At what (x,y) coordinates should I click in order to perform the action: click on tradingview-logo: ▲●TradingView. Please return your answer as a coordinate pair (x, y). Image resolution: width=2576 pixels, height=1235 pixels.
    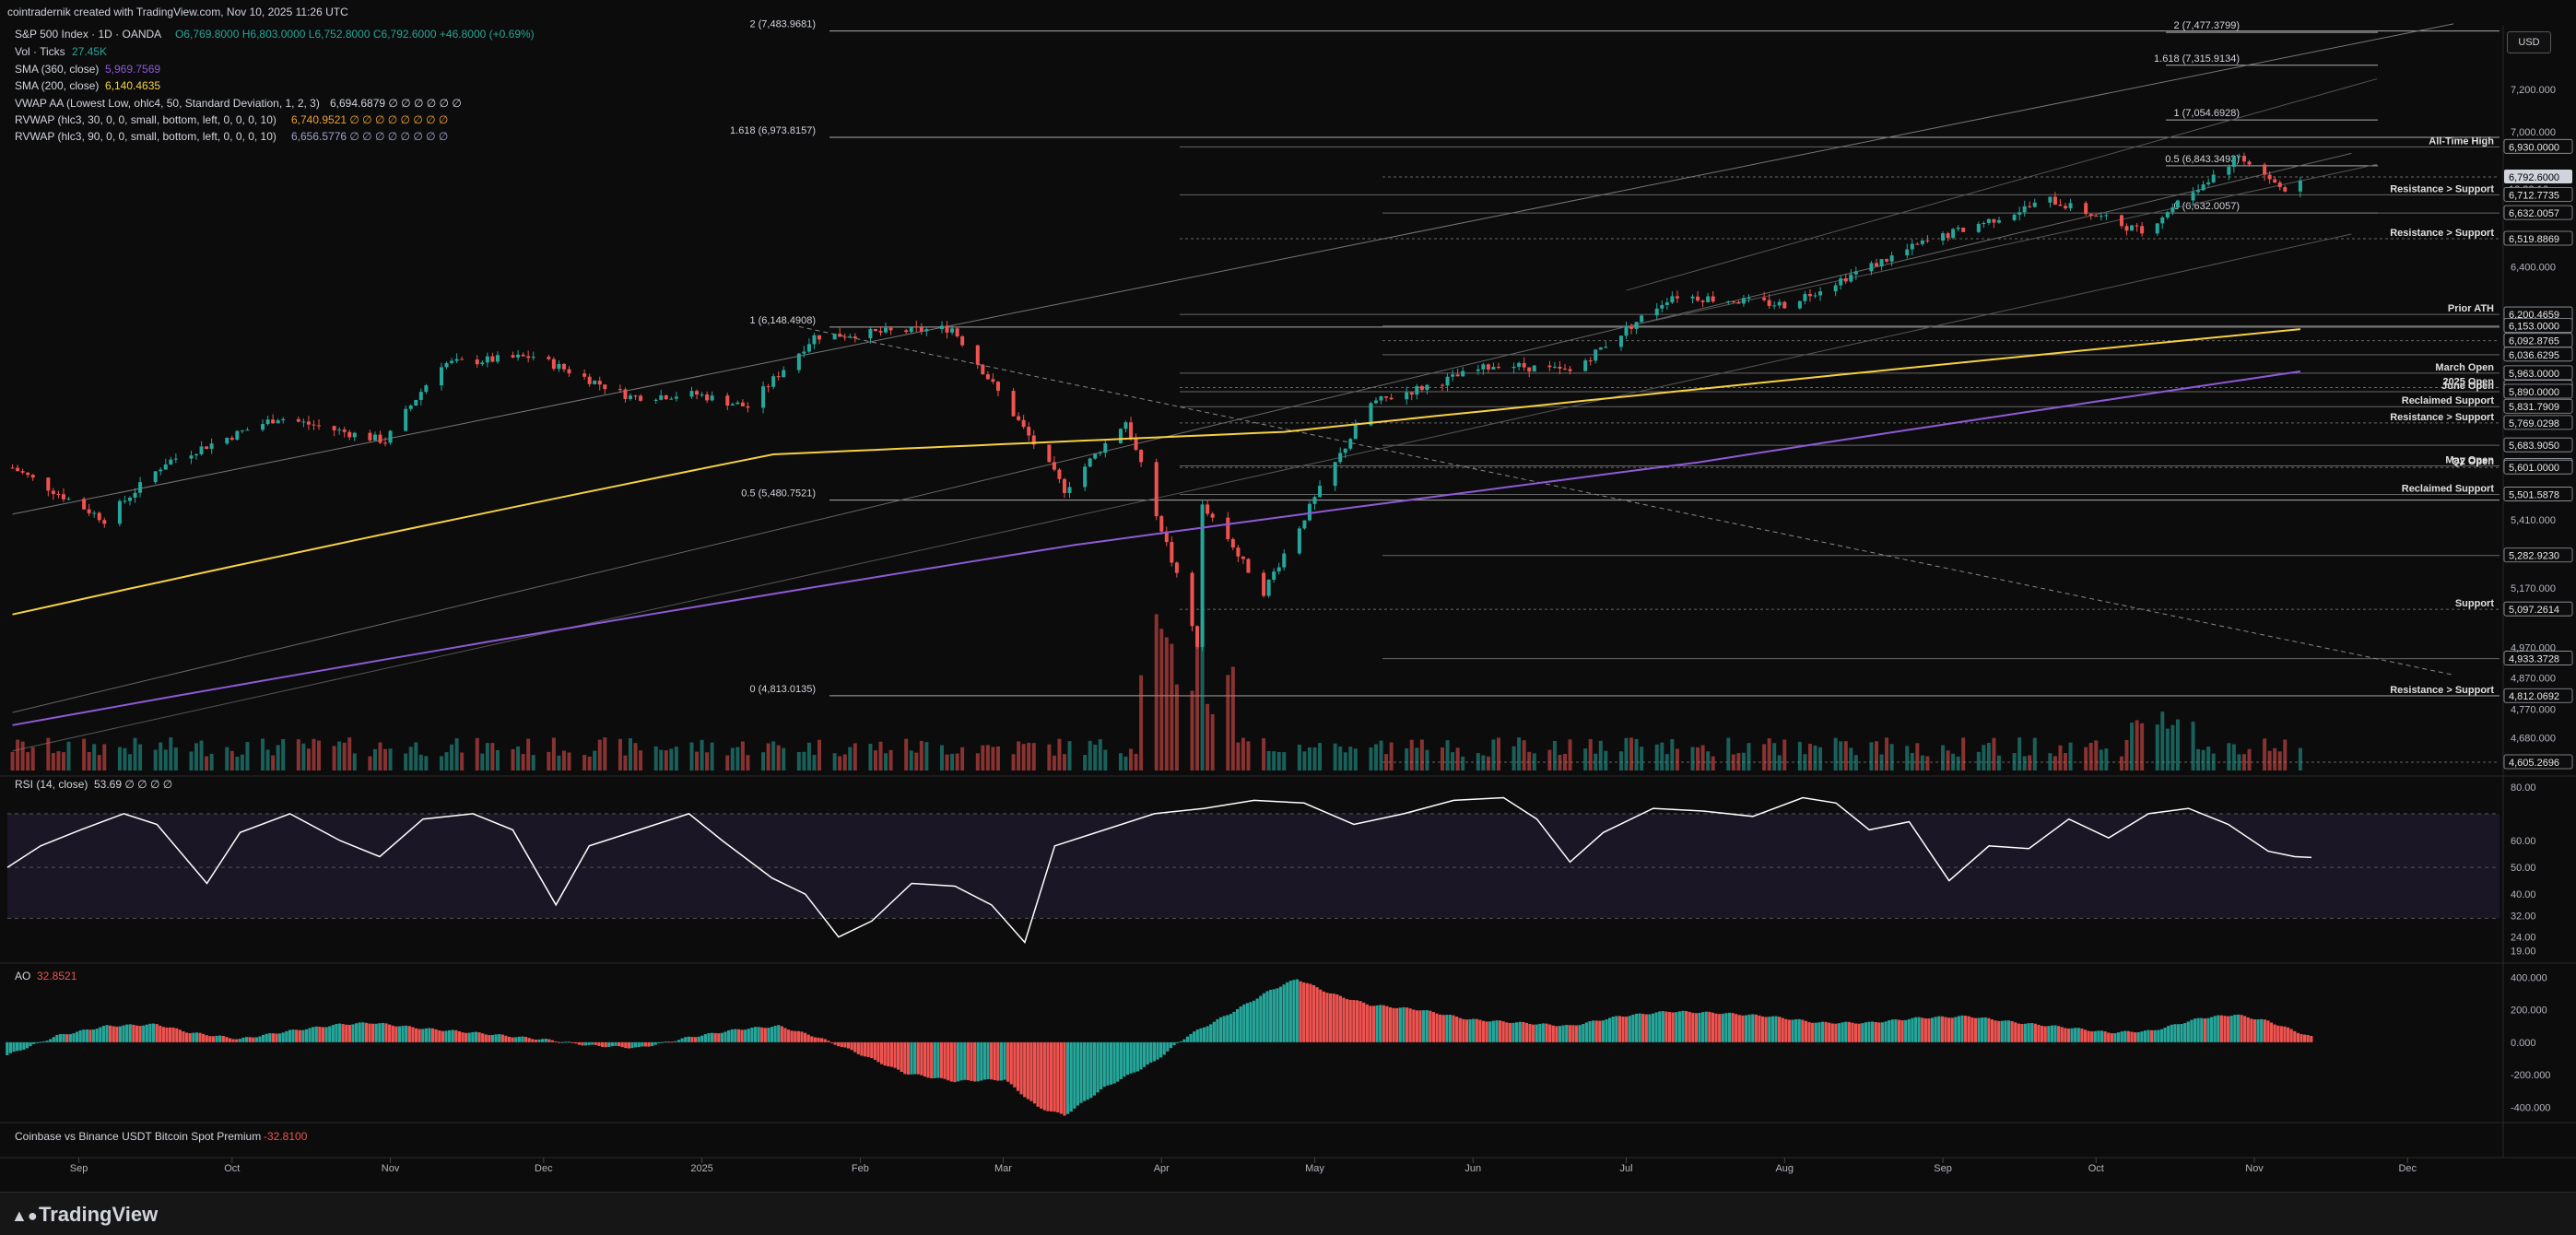
    Looking at the image, I should click on (84, 1215).